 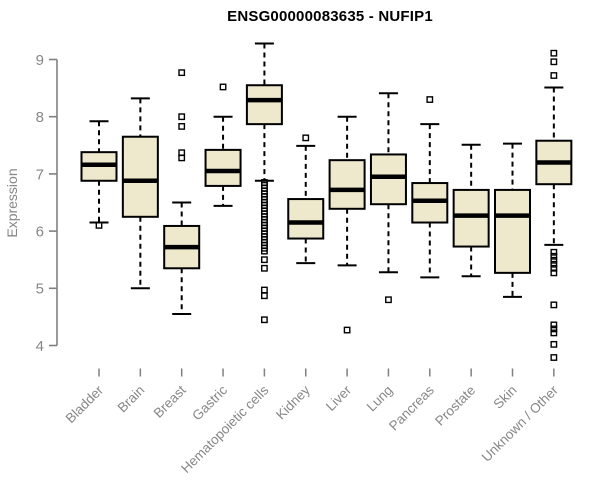 I want to click on box-liver, so click(x=347, y=184).